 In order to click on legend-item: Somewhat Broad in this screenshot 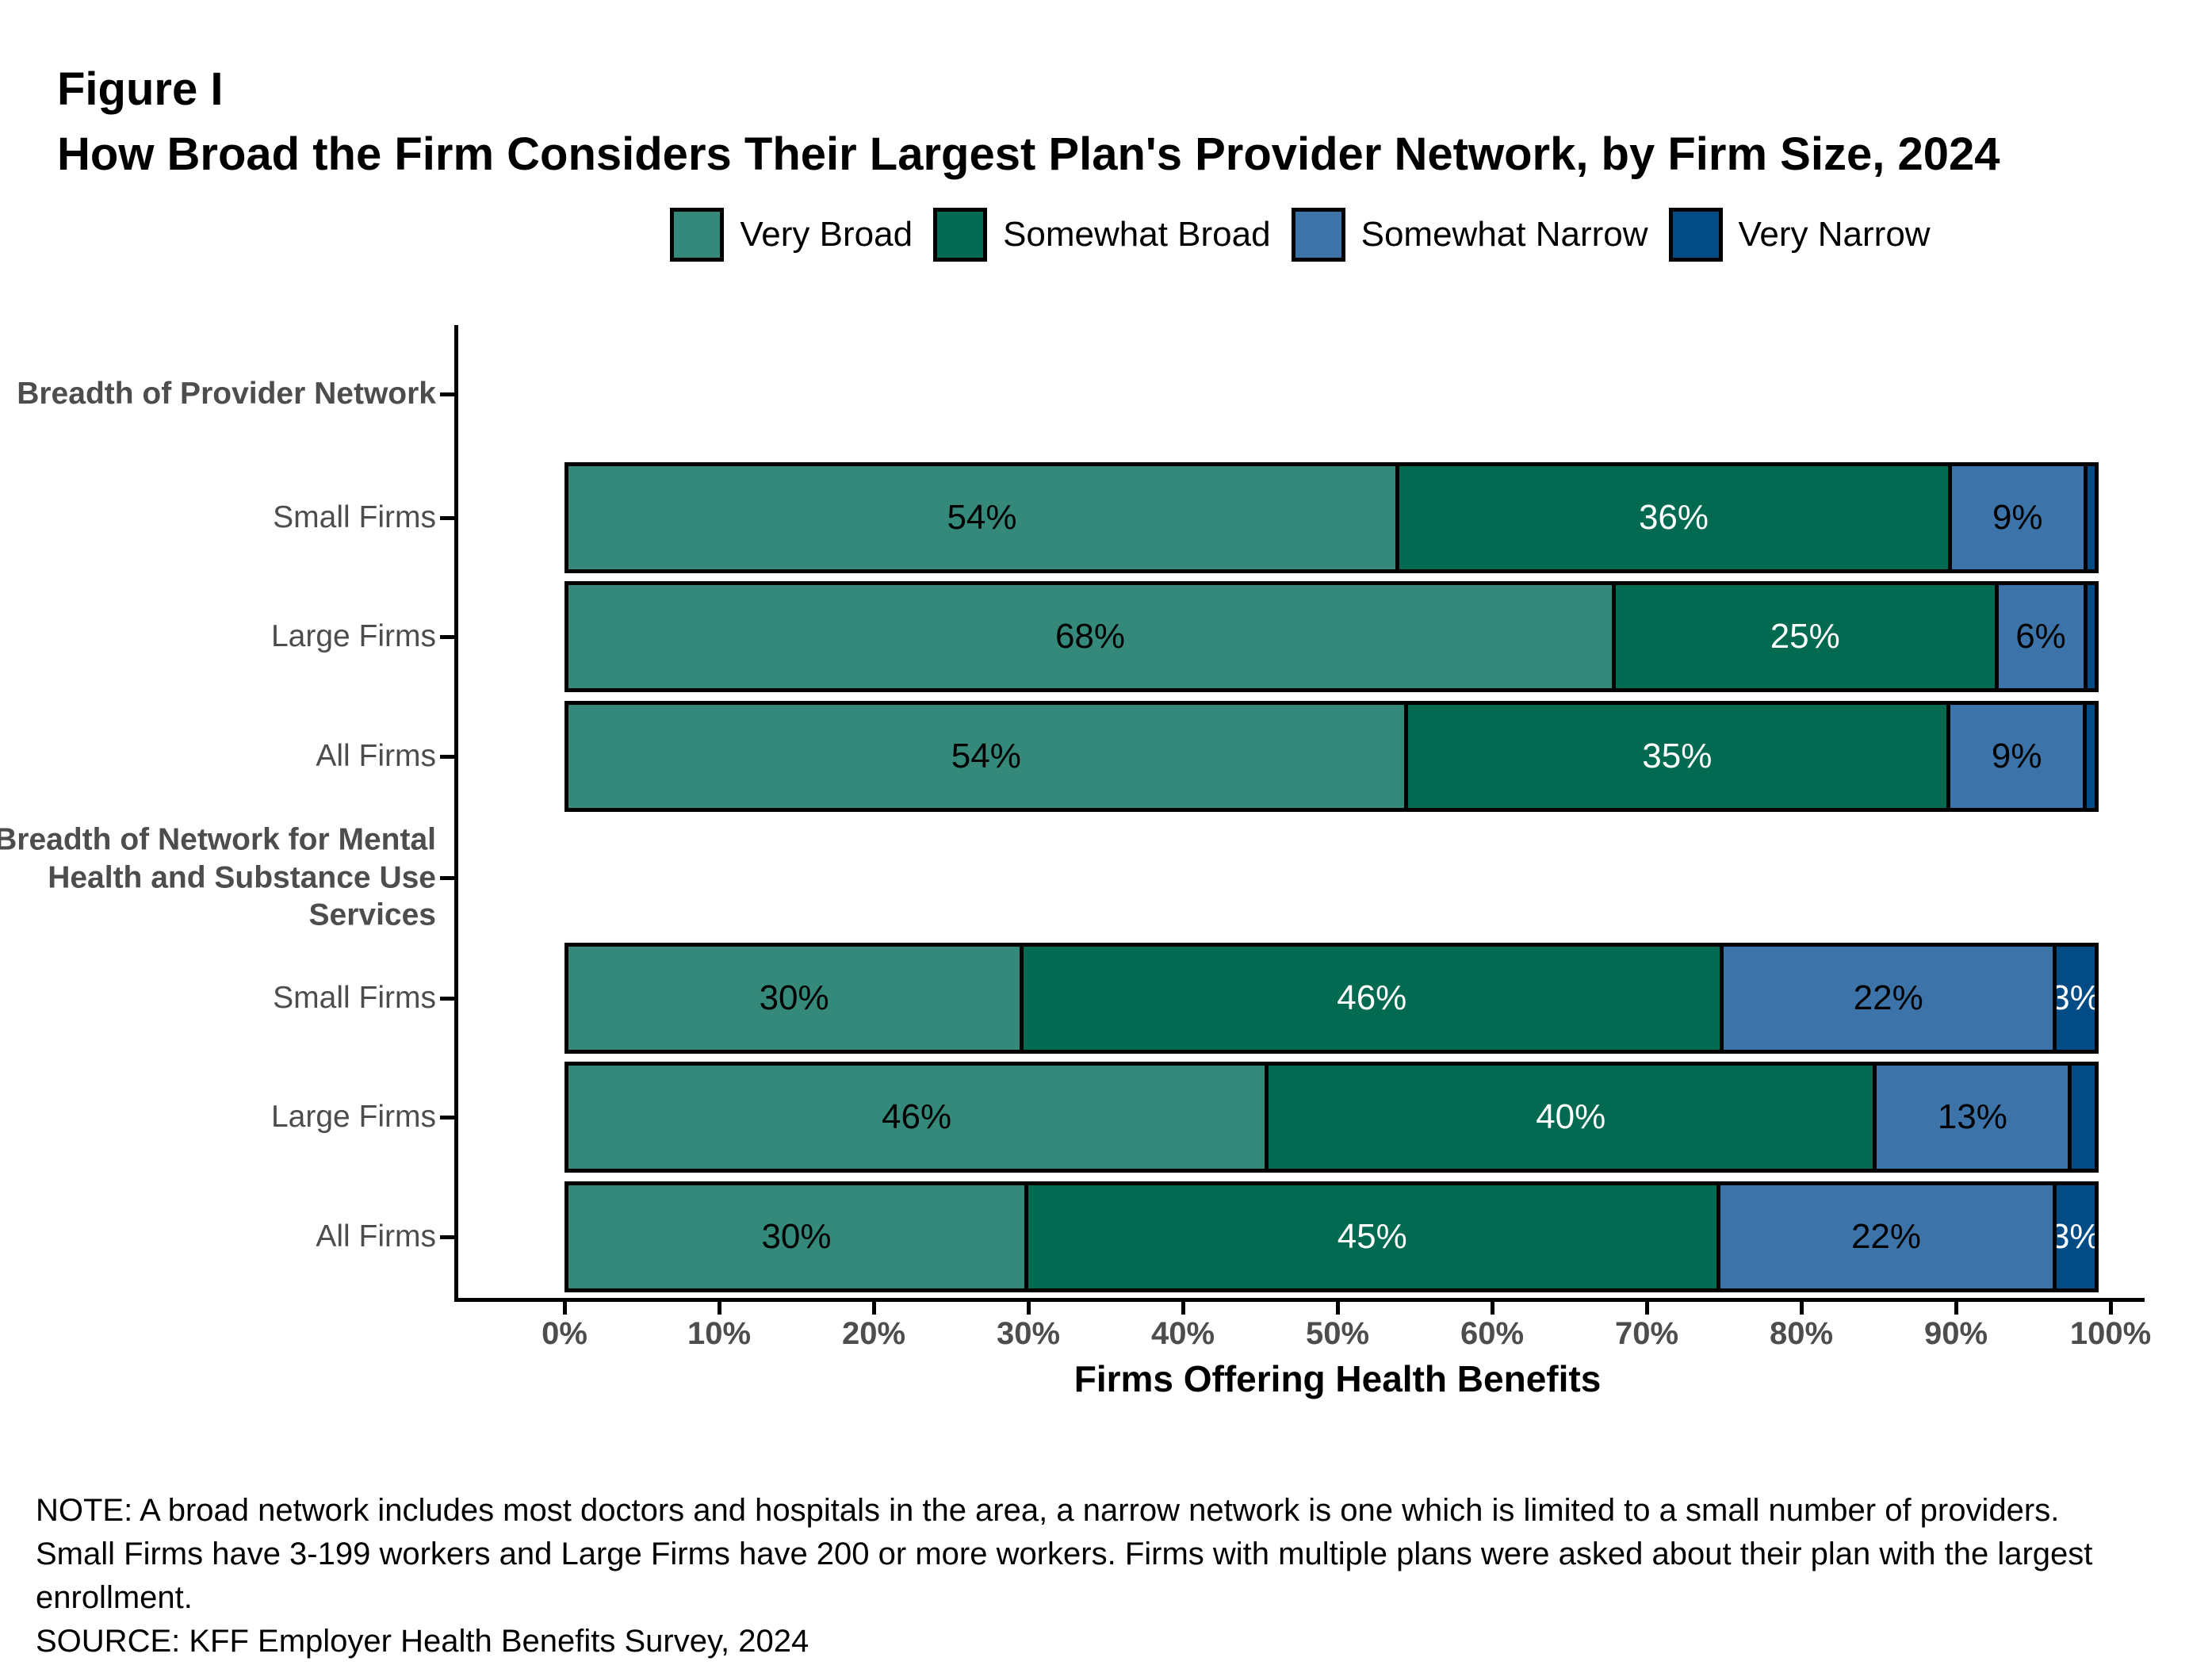, I will do `click(1102, 235)`.